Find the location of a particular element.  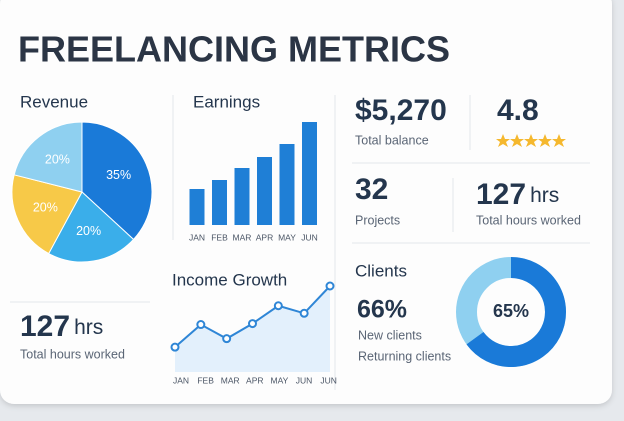

kpi-value: 32 is located at coordinates (371, 189).